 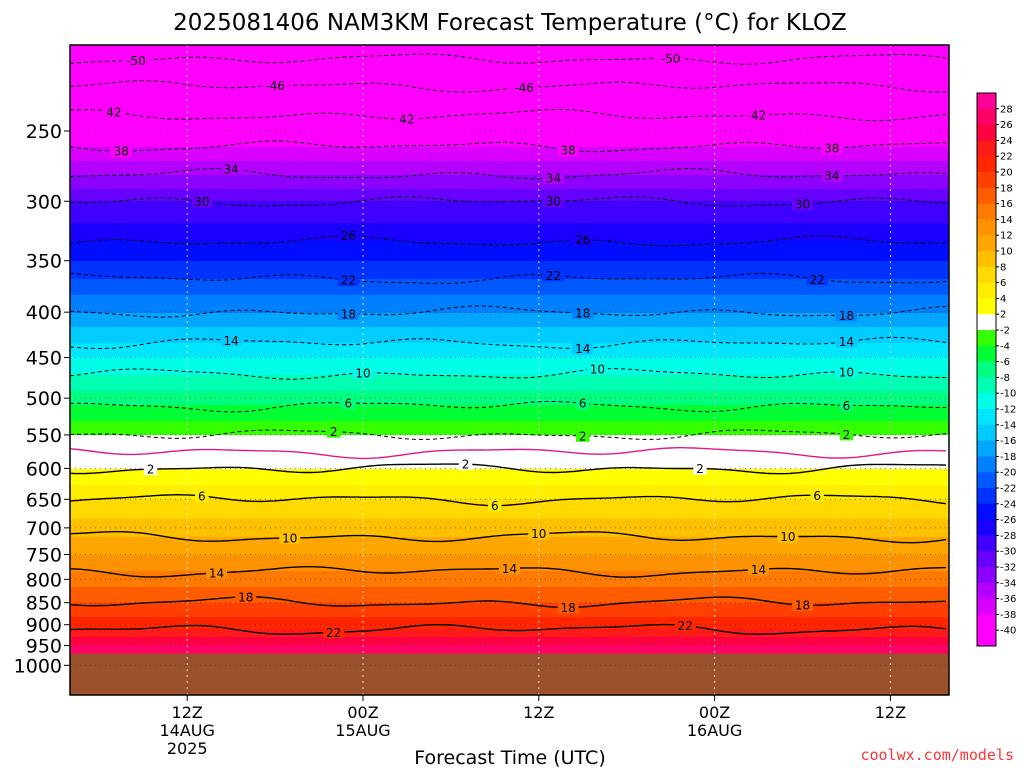 What do you see at coordinates (1008, 599) in the screenshot?
I see `colorbar-label: -36` at bounding box center [1008, 599].